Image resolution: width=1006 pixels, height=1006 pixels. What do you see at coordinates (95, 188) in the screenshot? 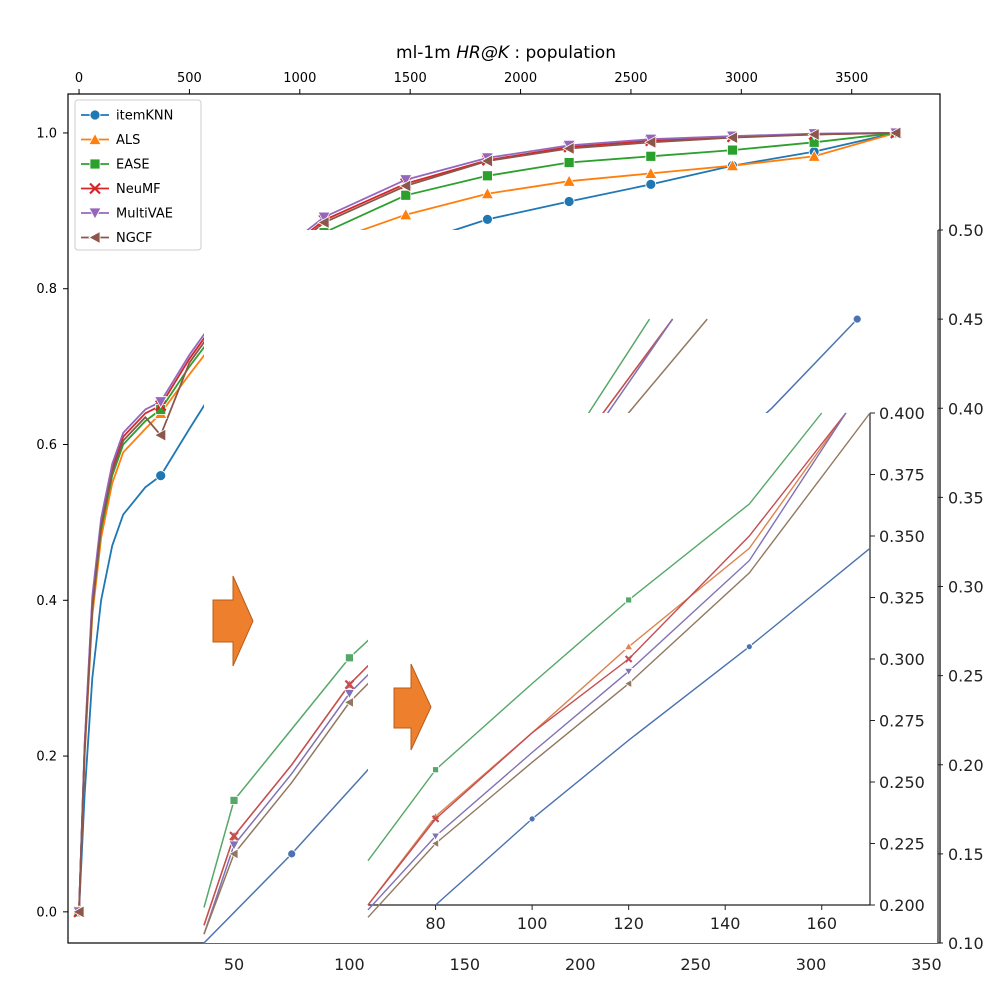
I see `legend-marker-neumf` at bounding box center [95, 188].